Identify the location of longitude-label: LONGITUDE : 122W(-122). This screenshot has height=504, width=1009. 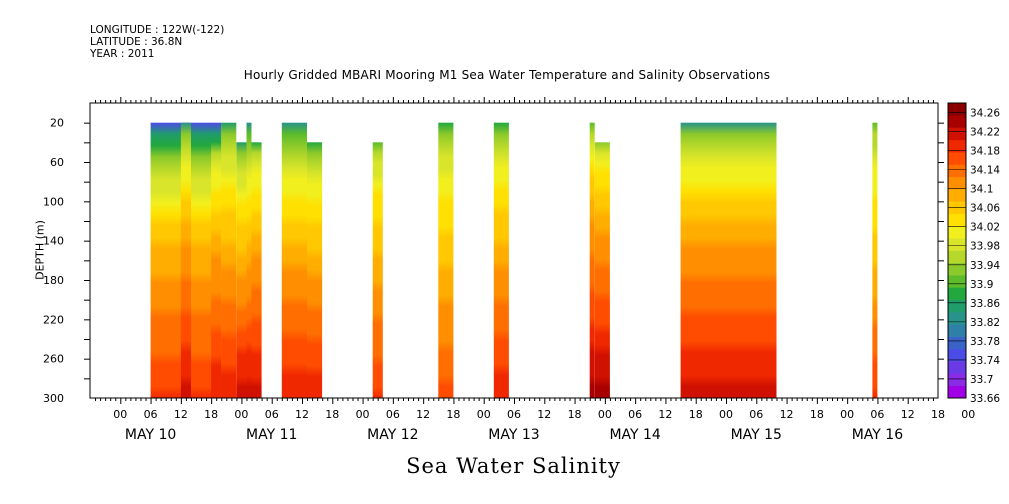
(157, 30).